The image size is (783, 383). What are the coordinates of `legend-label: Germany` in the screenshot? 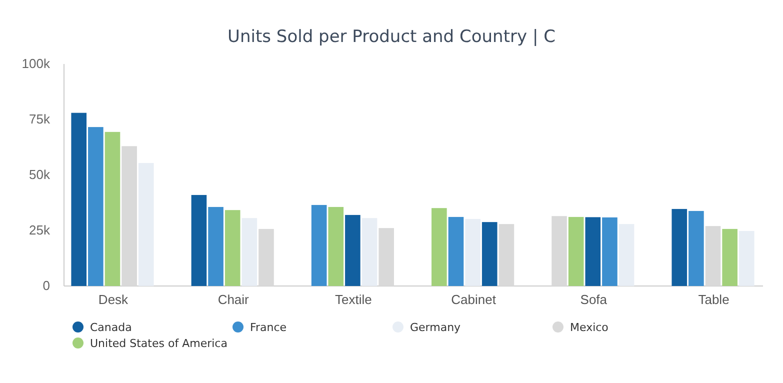 It's located at (436, 327).